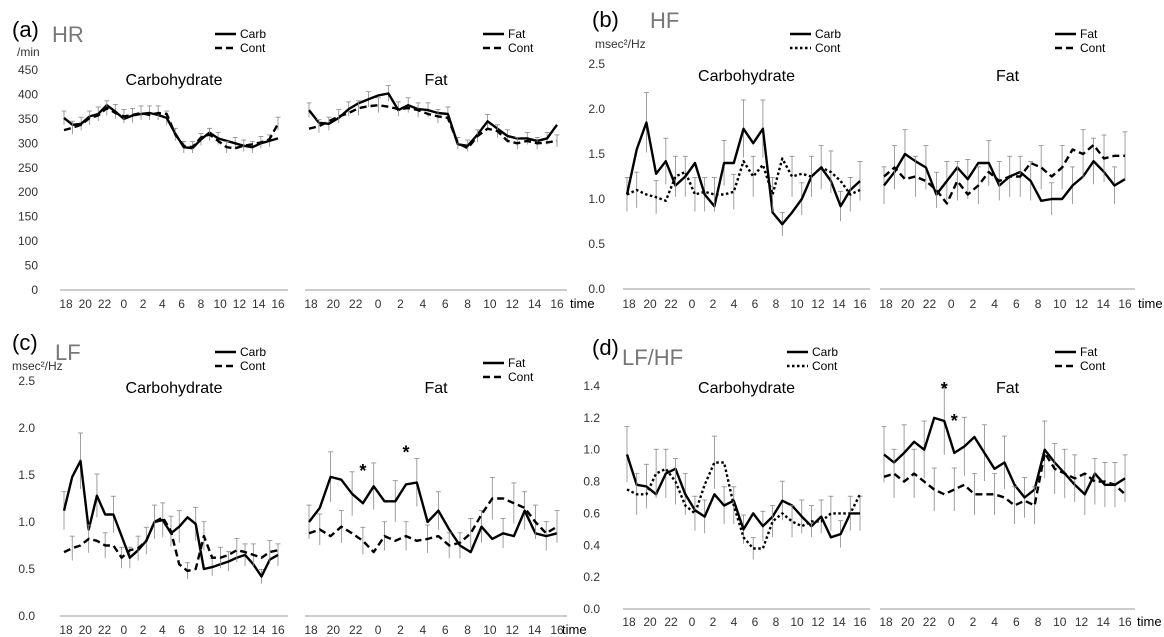 The height and width of the screenshot is (637, 1164). What do you see at coordinates (605, 347) in the screenshot?
I see `panel-label: (d)` at bounding box center [605, 347].